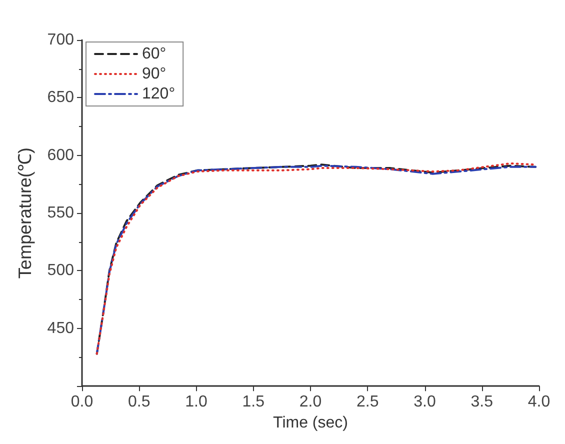 The image size is (565, 444). I want to click on x-tick-label: 2.0, so click(310, 402).